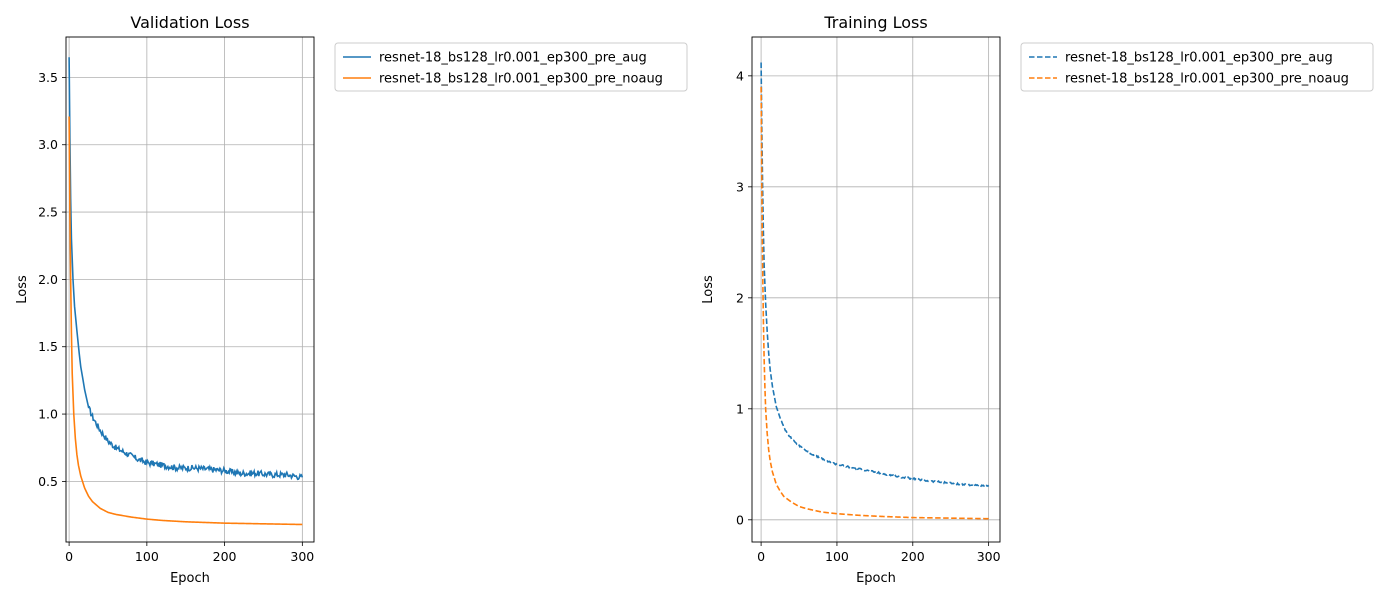 The width and height of the screenshot is (1400, 600). What do you see at coordinates (48, 212) in the screenshot?
I see `y-tick-label: 2.5` at bounding box center [48, 212].